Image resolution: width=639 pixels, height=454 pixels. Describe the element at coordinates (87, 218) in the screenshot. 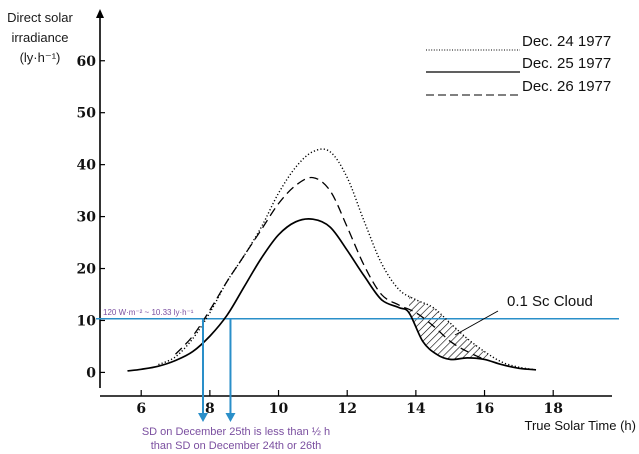

I see `y-tick-label: 30` at that location.